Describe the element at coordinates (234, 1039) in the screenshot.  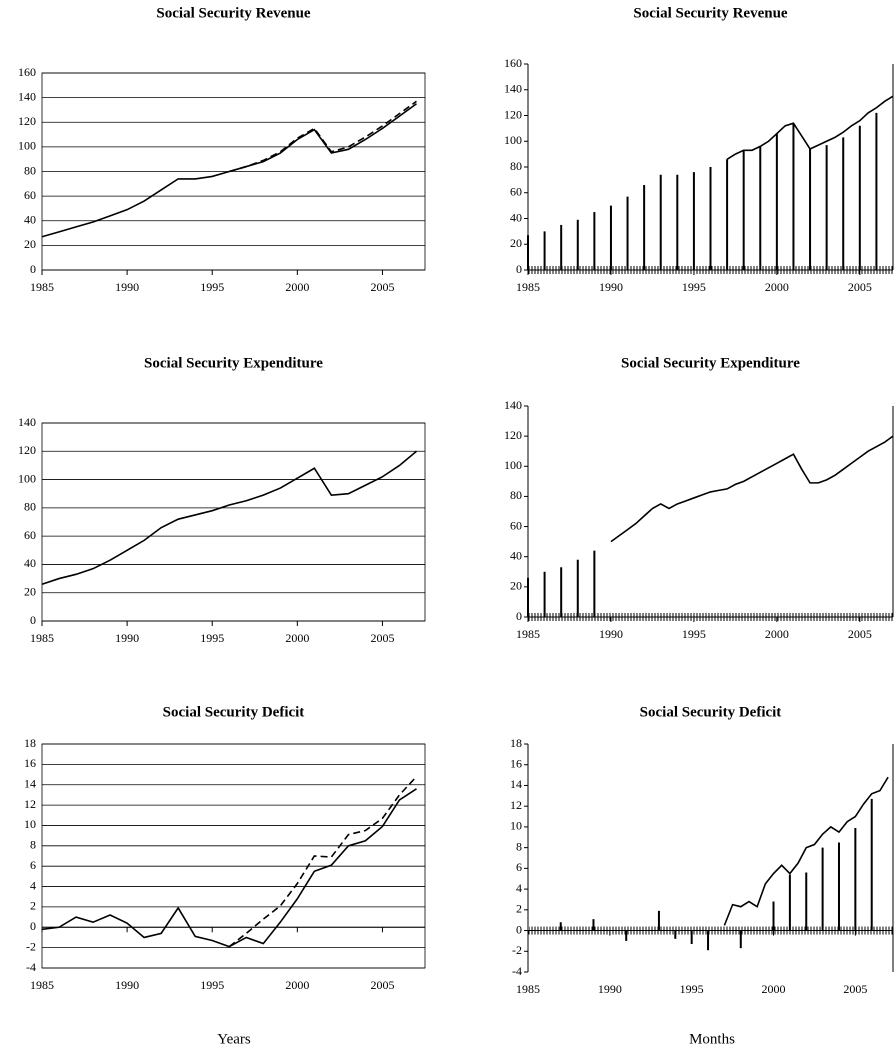
I see `x-caption: Years` at that location.